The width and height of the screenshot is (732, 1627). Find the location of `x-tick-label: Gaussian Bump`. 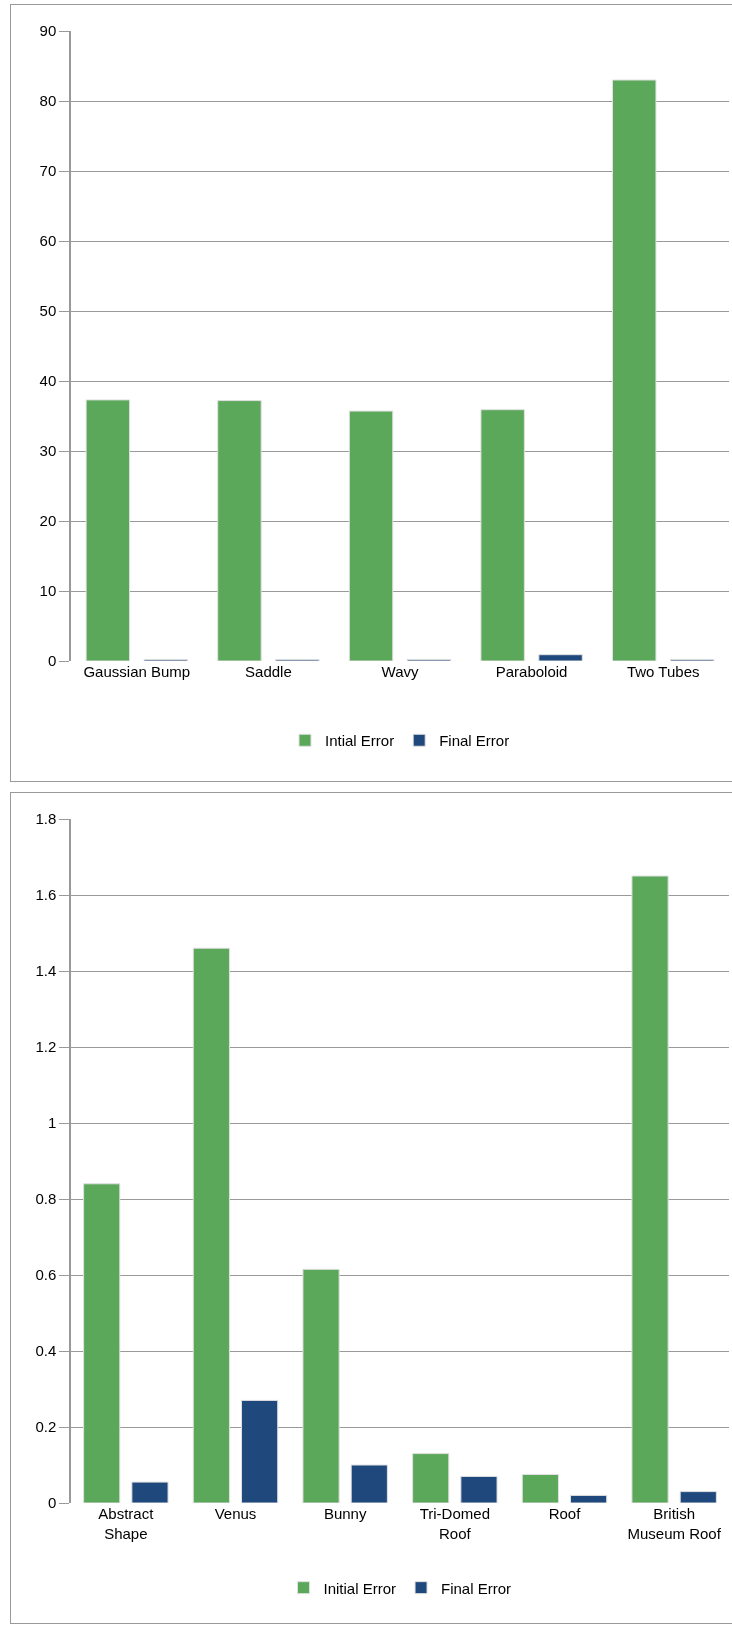

x-tick-label: Gaussian Bump is located at coordinates (137, 671).